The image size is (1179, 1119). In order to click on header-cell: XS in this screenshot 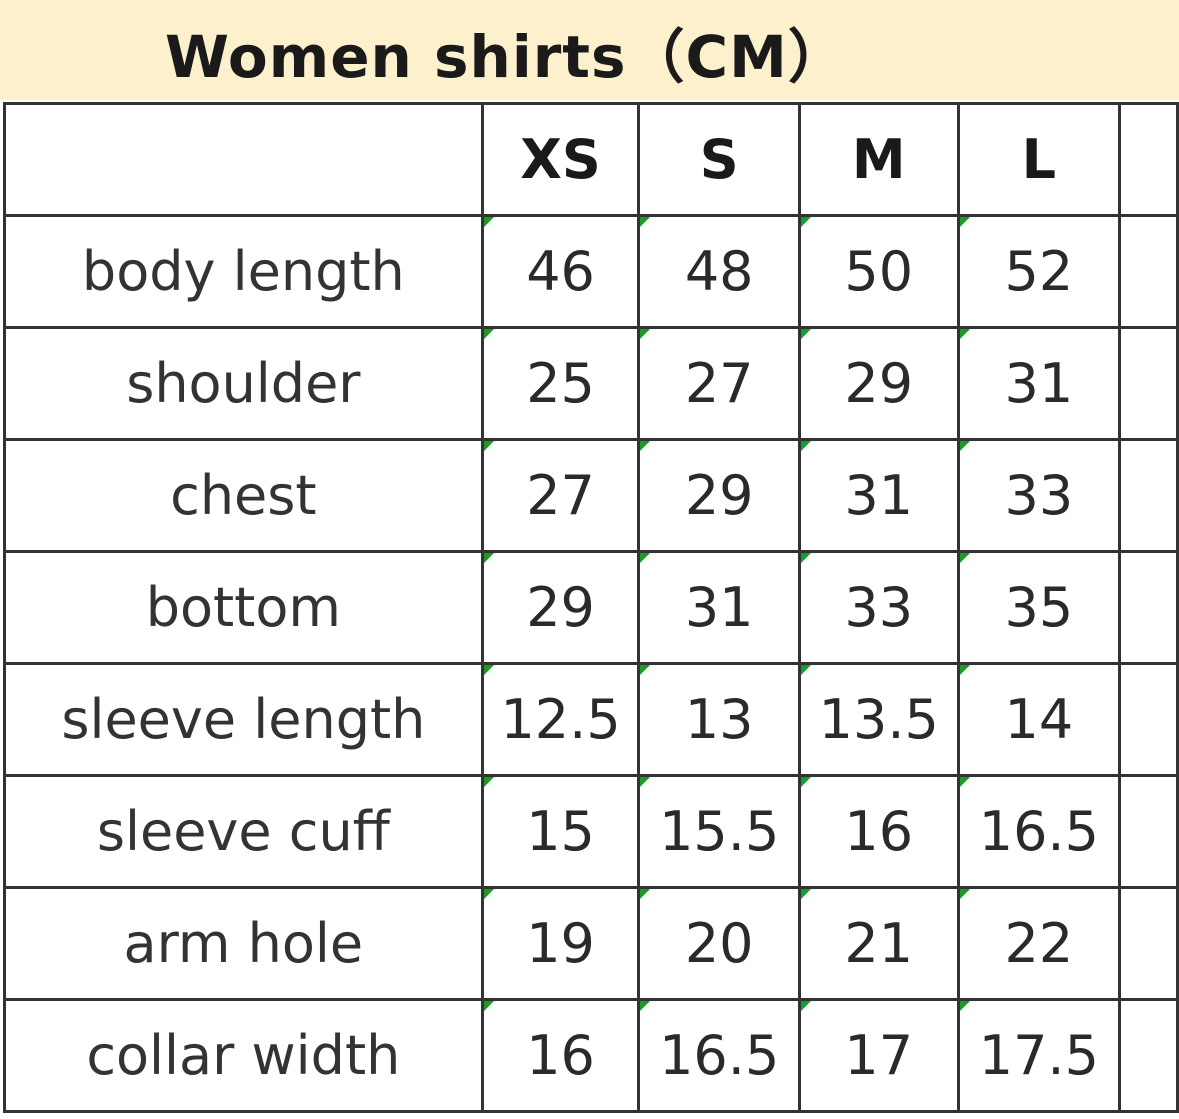, I will do `click(560, 159)`.